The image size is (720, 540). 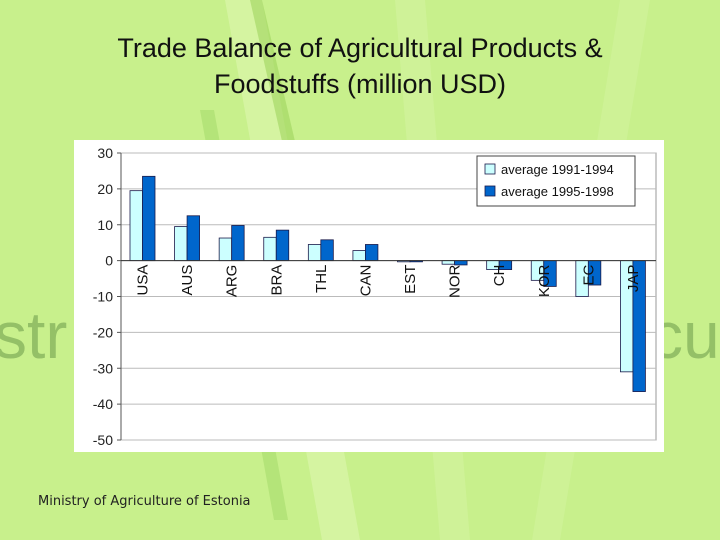 I want to click on x-tick-label: CAN, so click(x=365, y=281).